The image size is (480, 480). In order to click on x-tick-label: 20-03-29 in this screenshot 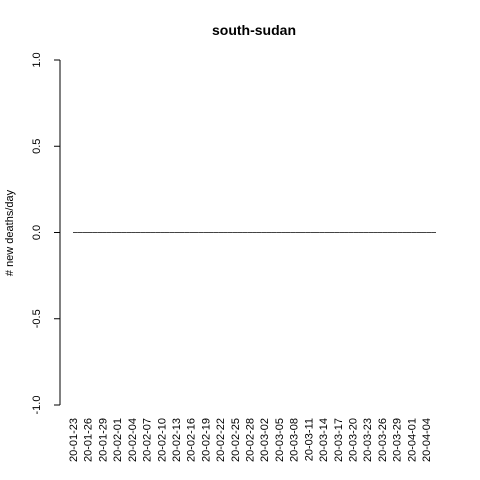, I will do `click(398, 440)`.